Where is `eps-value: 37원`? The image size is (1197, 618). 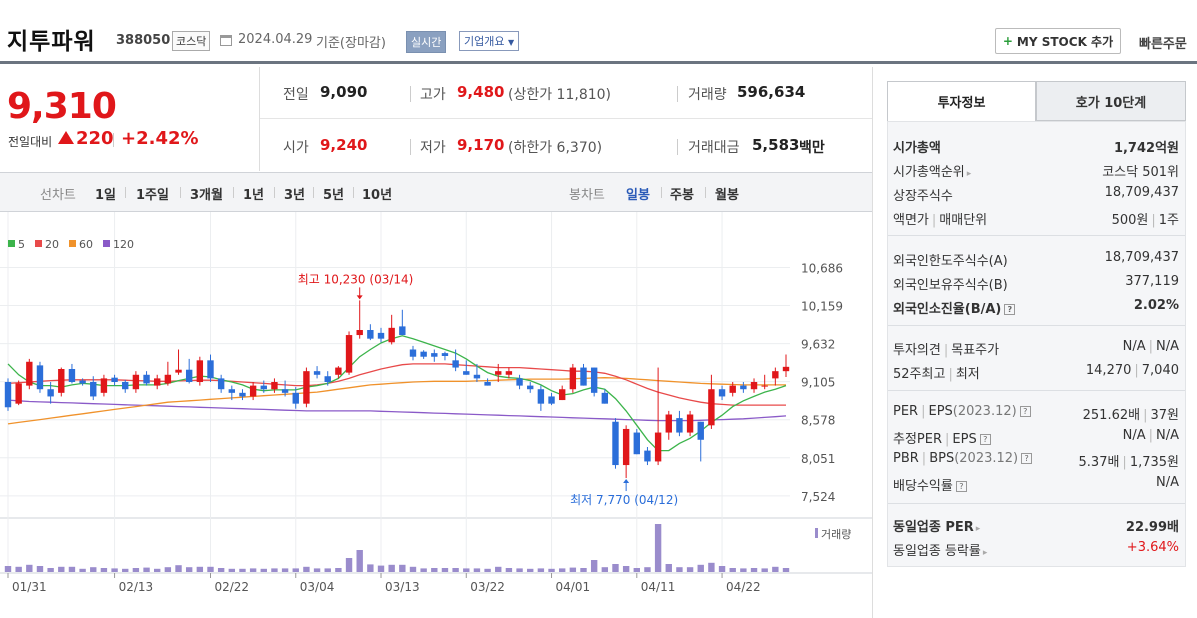
eps-value: 37원 is located at coordinates (1164, 415).